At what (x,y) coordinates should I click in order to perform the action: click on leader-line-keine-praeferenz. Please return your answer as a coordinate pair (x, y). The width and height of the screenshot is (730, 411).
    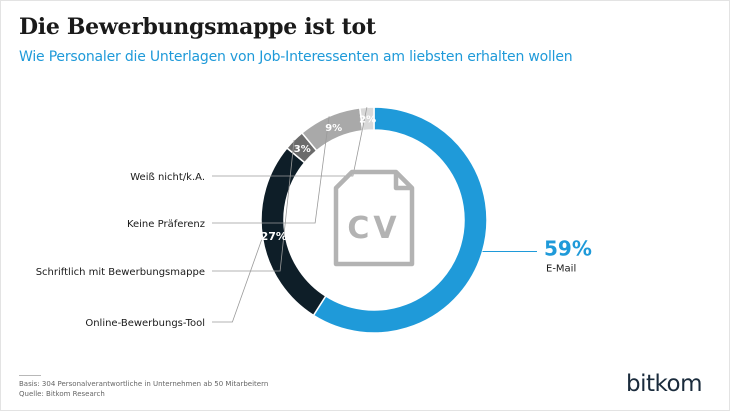
    Looking at the image, I should click on (271, 170).